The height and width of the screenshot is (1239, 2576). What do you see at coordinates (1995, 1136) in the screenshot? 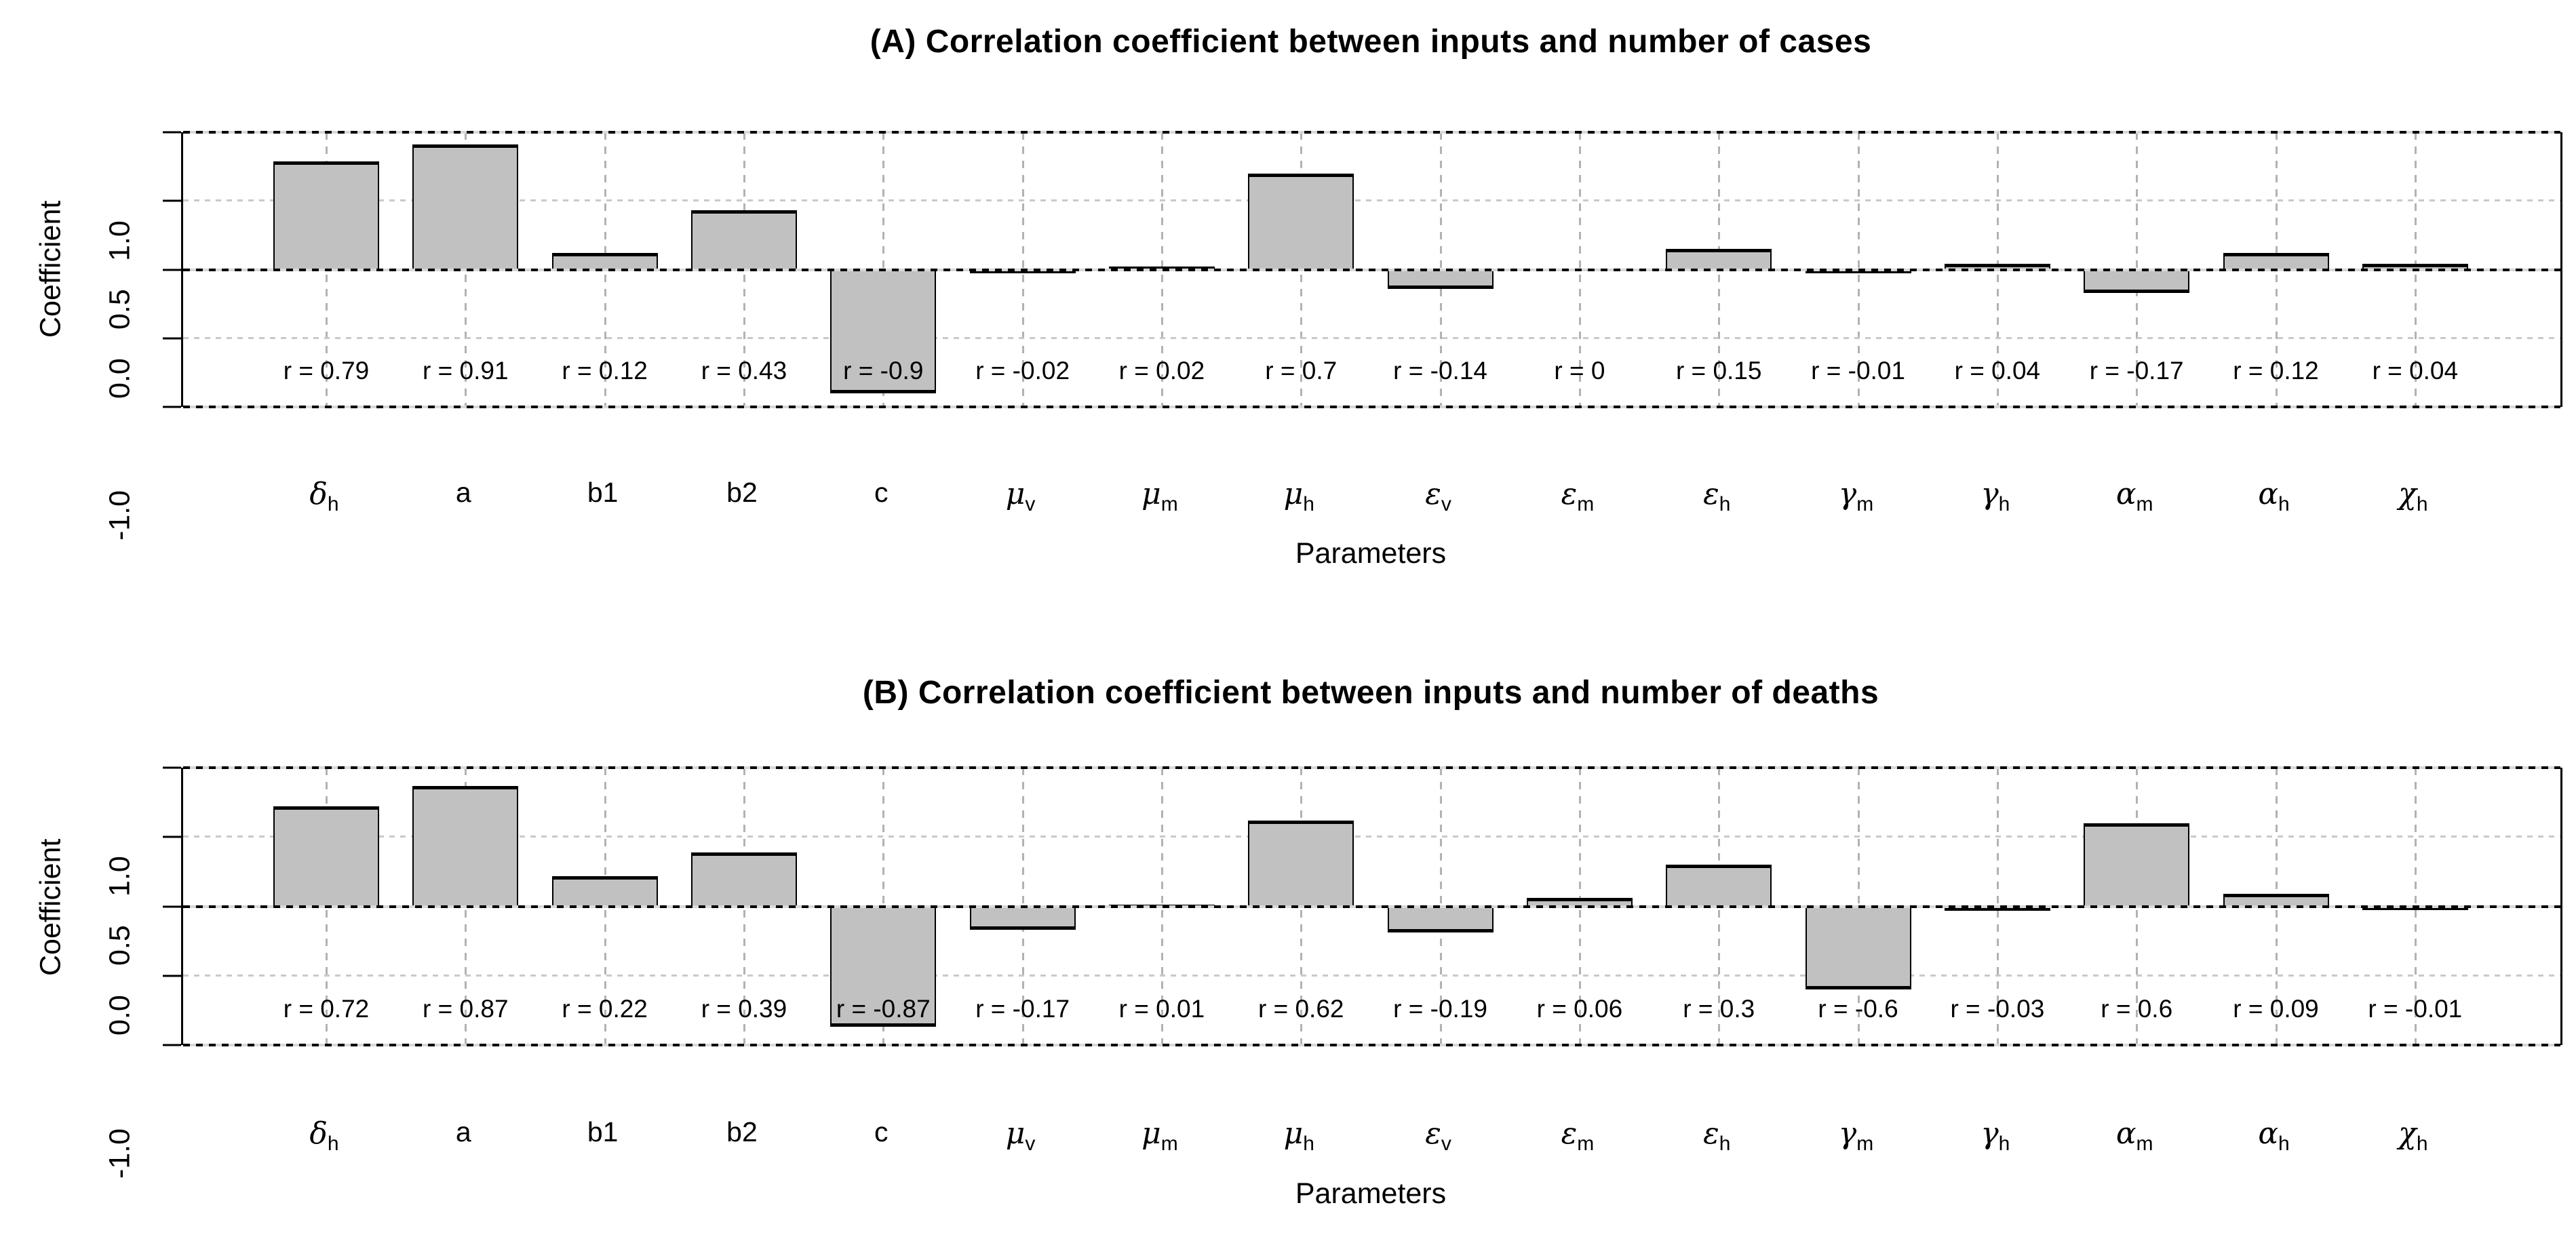
I see `param-label-13: γh` at bounding box center [1995, 1136].